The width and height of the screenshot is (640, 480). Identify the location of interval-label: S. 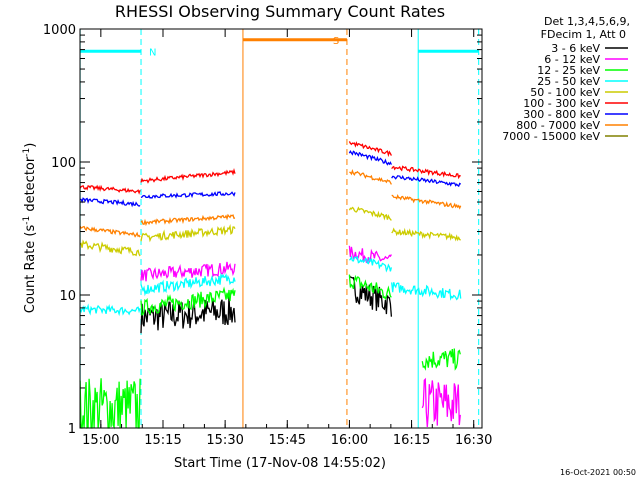
(336, 41).